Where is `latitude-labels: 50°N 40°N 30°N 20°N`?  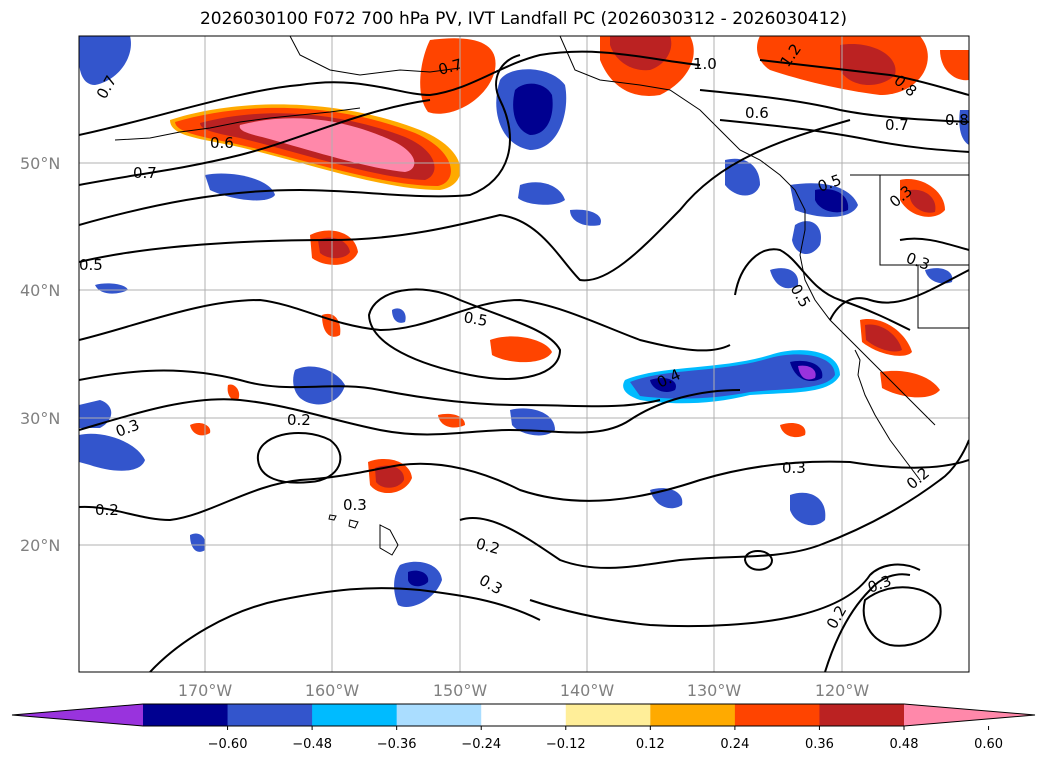 latitude-labels: 50°N 40°N 30°N 20°N is located at coordinates (40, 354).